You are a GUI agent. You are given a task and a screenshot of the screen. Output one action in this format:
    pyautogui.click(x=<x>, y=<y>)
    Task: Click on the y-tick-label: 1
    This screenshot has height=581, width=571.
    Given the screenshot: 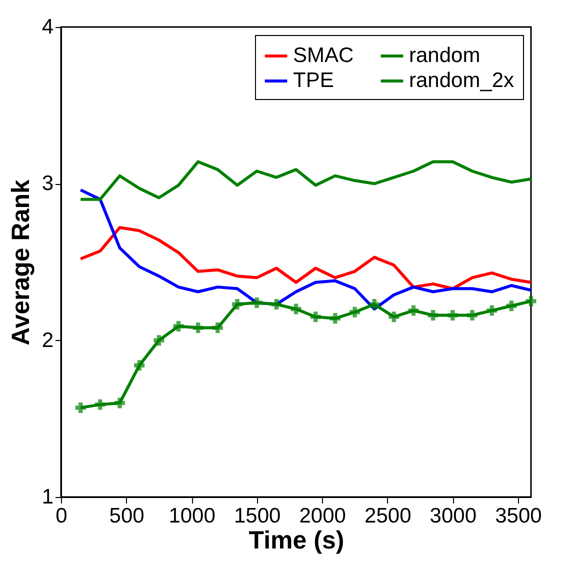 What is the action you would take?
    pyautogui.click(x=48, y=497)
    